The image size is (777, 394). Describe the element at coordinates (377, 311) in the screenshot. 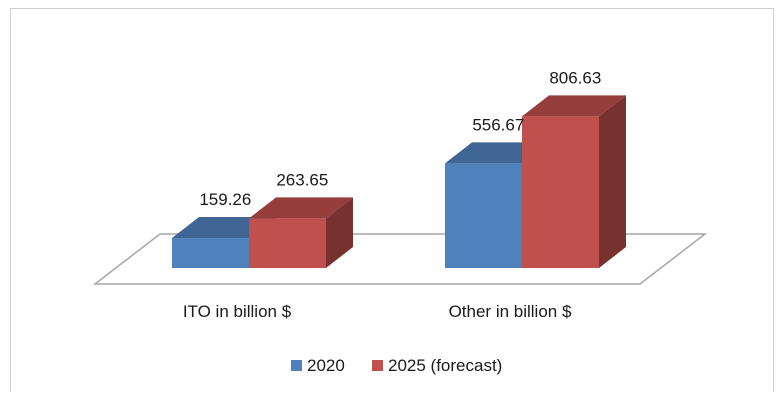

I see `category-labels-group: ITO in billion $ Other in billion $` at that location.